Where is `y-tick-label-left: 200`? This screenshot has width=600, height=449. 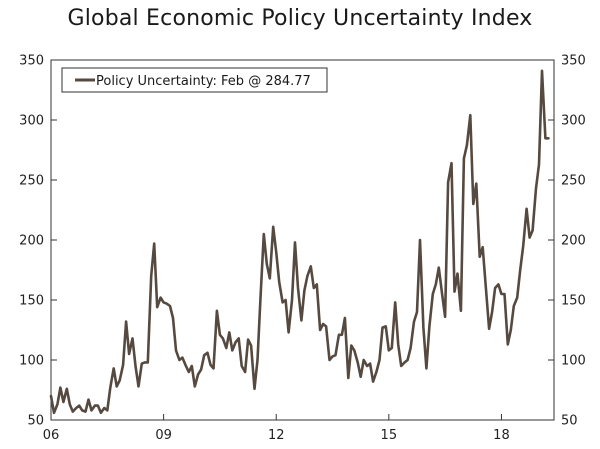
y-tick-label-left: 200 is located at coordinates (31, 241).